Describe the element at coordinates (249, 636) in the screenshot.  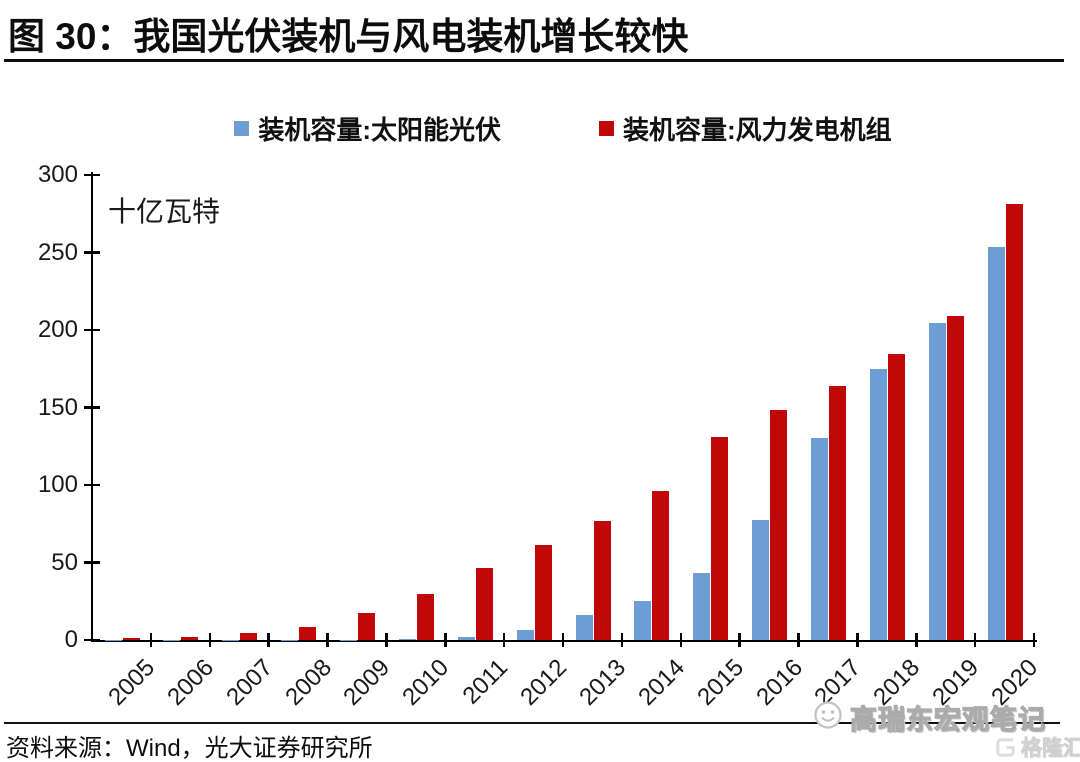
I see `bar-wind-2007` at that location.